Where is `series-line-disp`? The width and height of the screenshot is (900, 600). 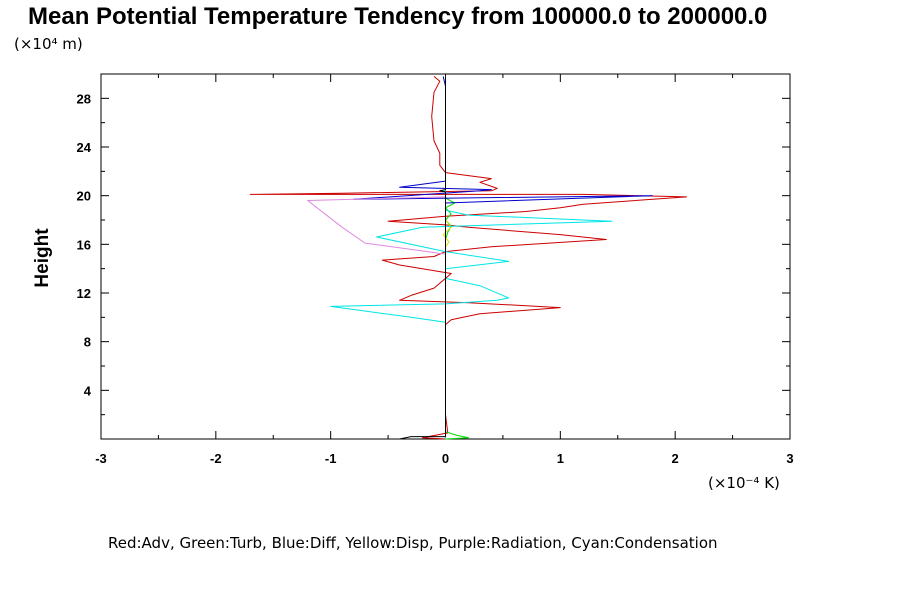 series-line-disp is located at coordinates (447, 257).